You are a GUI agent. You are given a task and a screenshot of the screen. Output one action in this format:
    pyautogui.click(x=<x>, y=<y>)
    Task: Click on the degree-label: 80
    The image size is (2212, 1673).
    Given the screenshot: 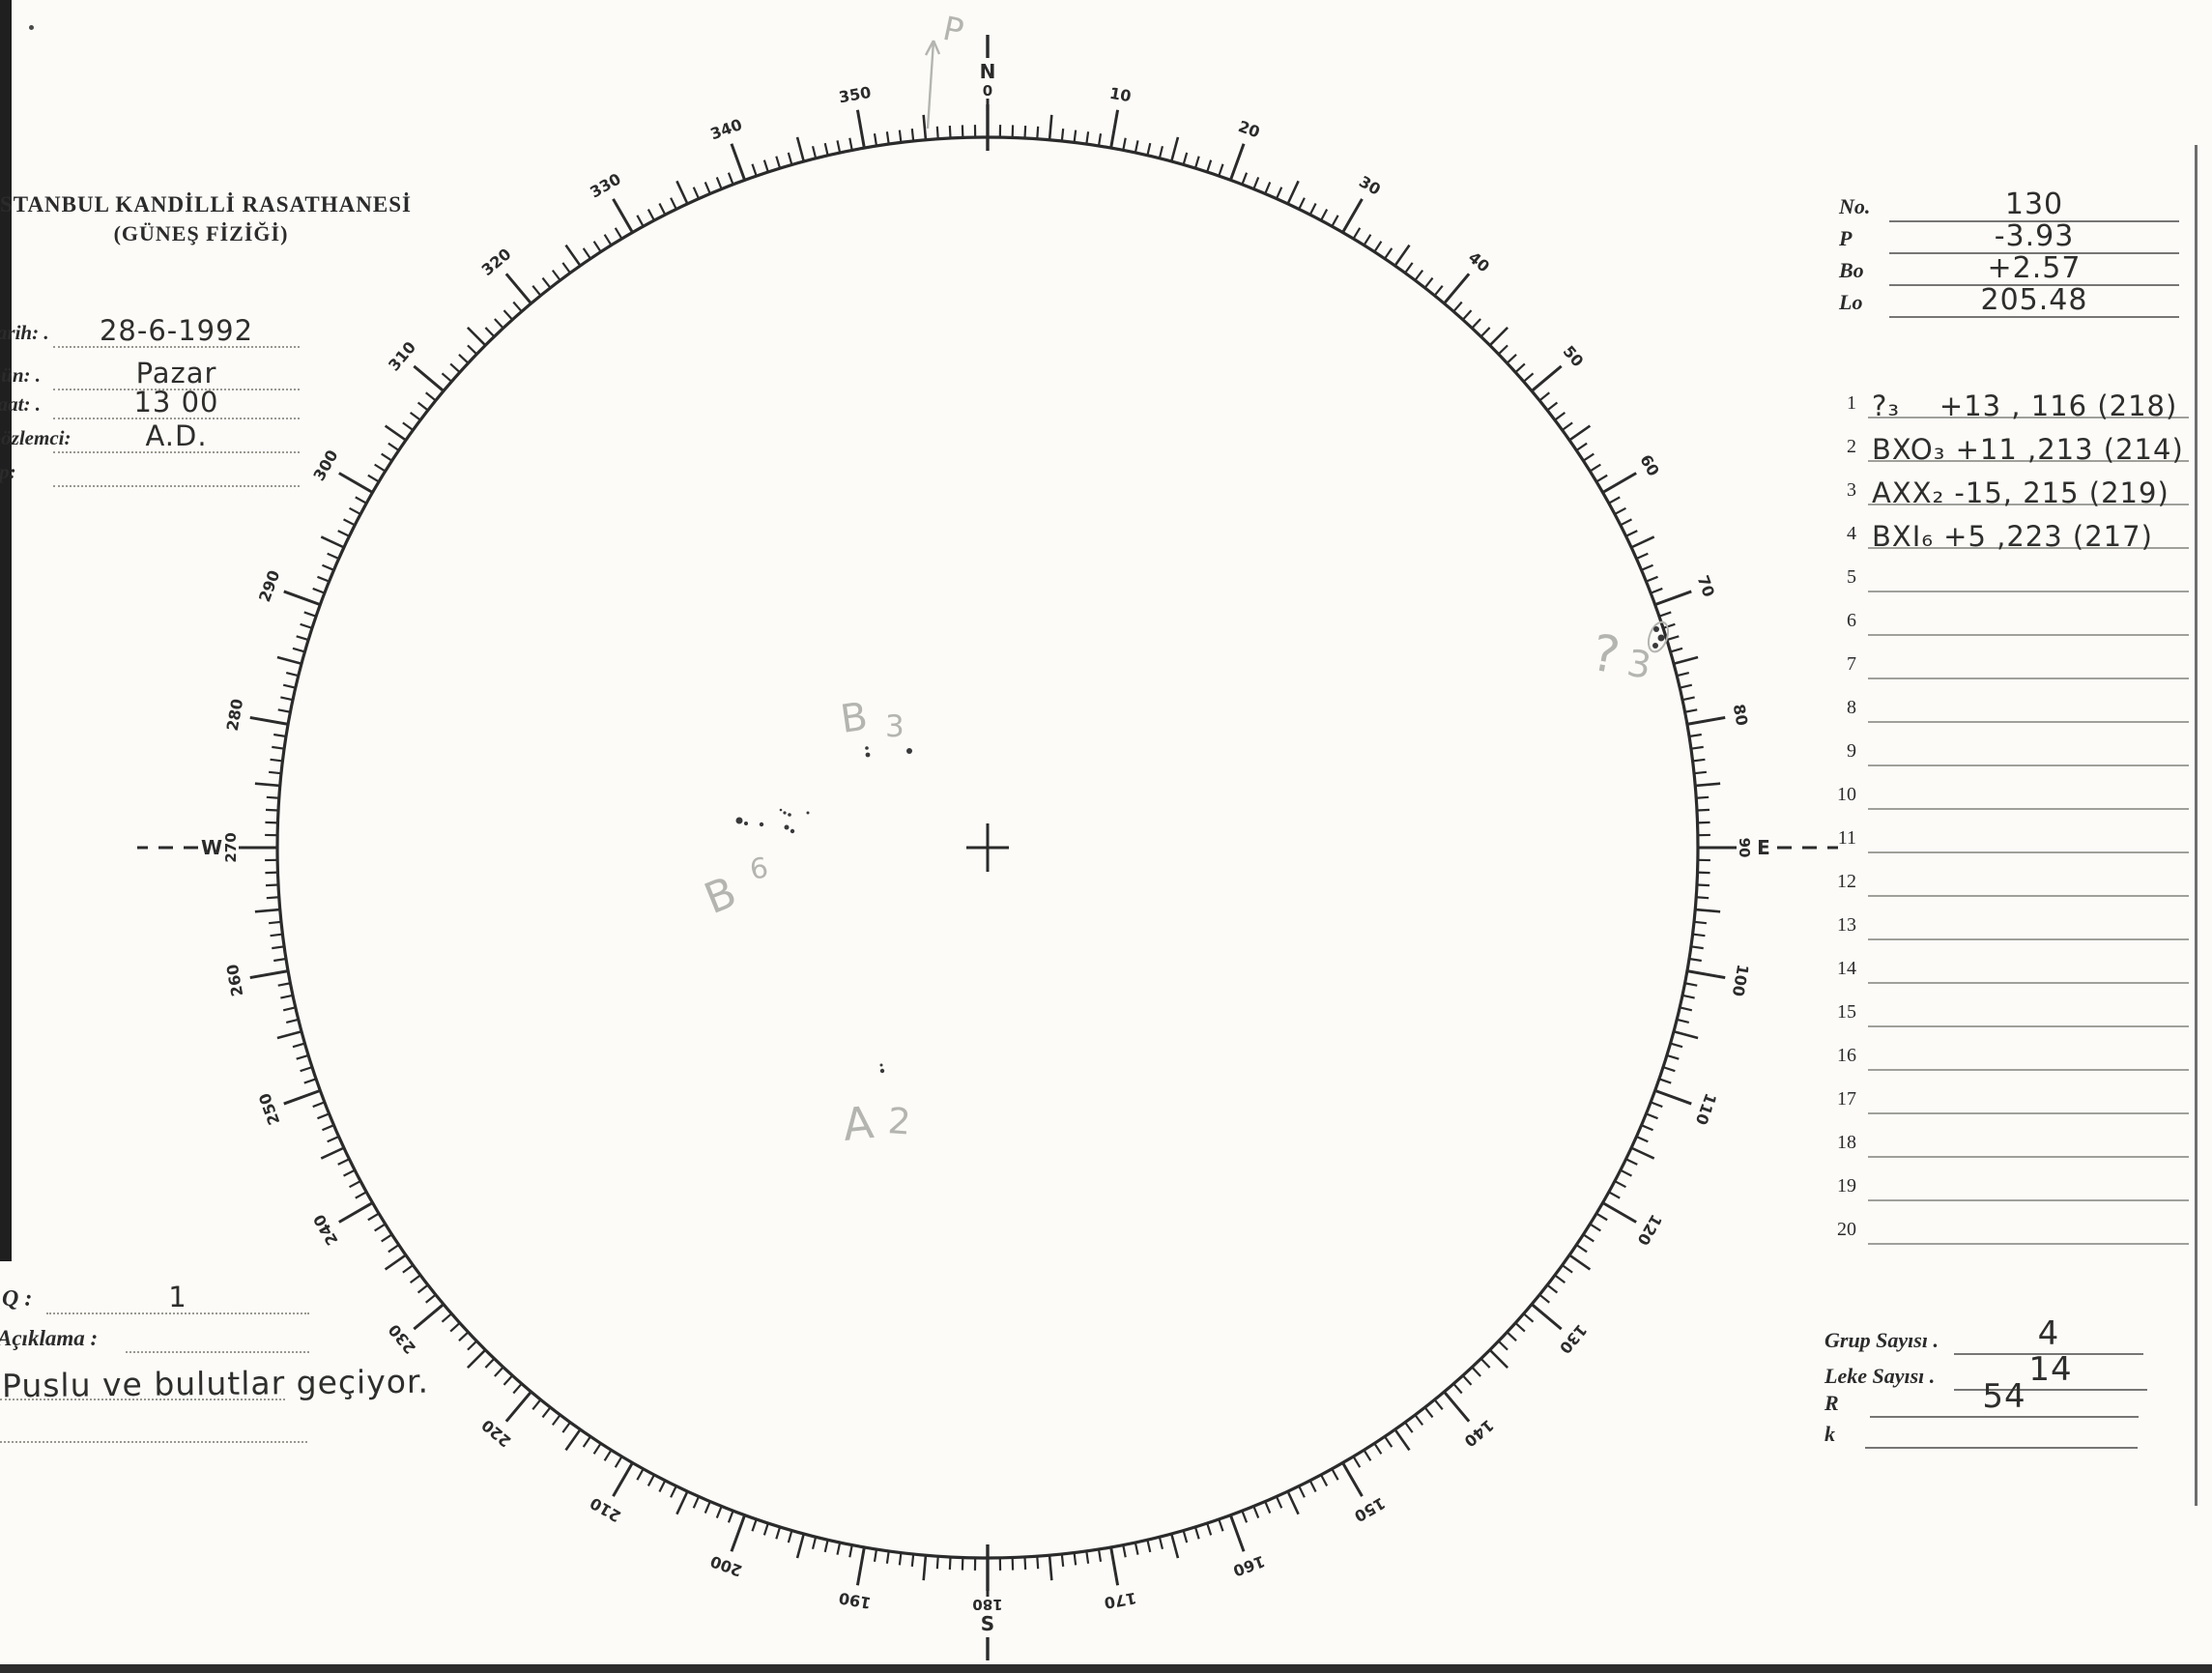 What is the action you would take?
    pyautogui.click(x=1741, y=715)
    